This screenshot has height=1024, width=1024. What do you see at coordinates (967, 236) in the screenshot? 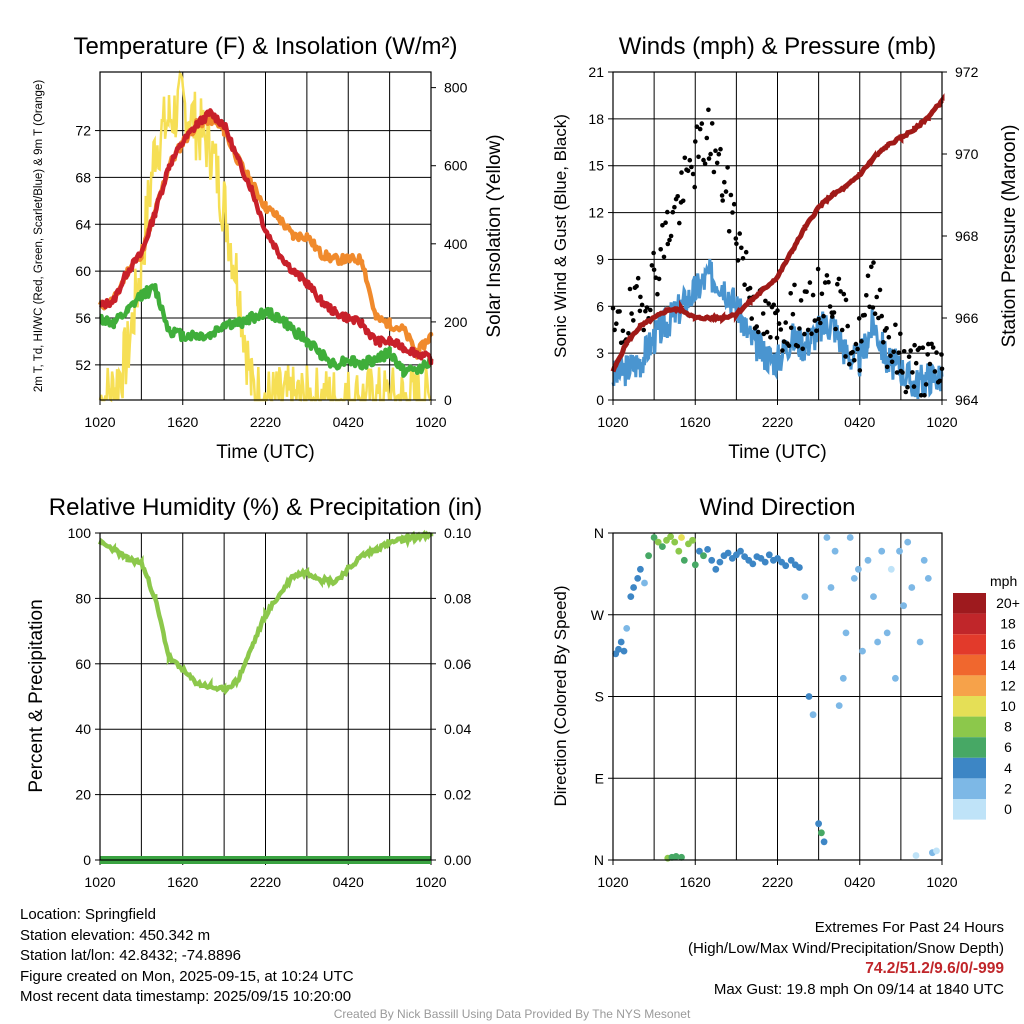
I see `y2-tick-label: 968` at bounding box center [967, 236].